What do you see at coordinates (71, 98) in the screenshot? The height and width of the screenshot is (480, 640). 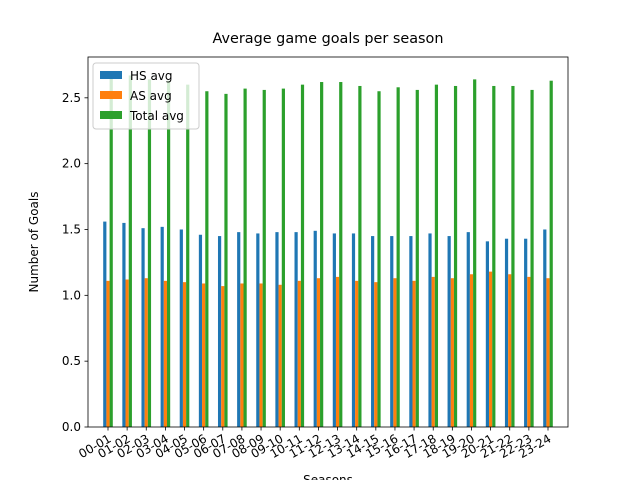 I see `y-tick-label: 2.5` at bounding box center [71, 98].